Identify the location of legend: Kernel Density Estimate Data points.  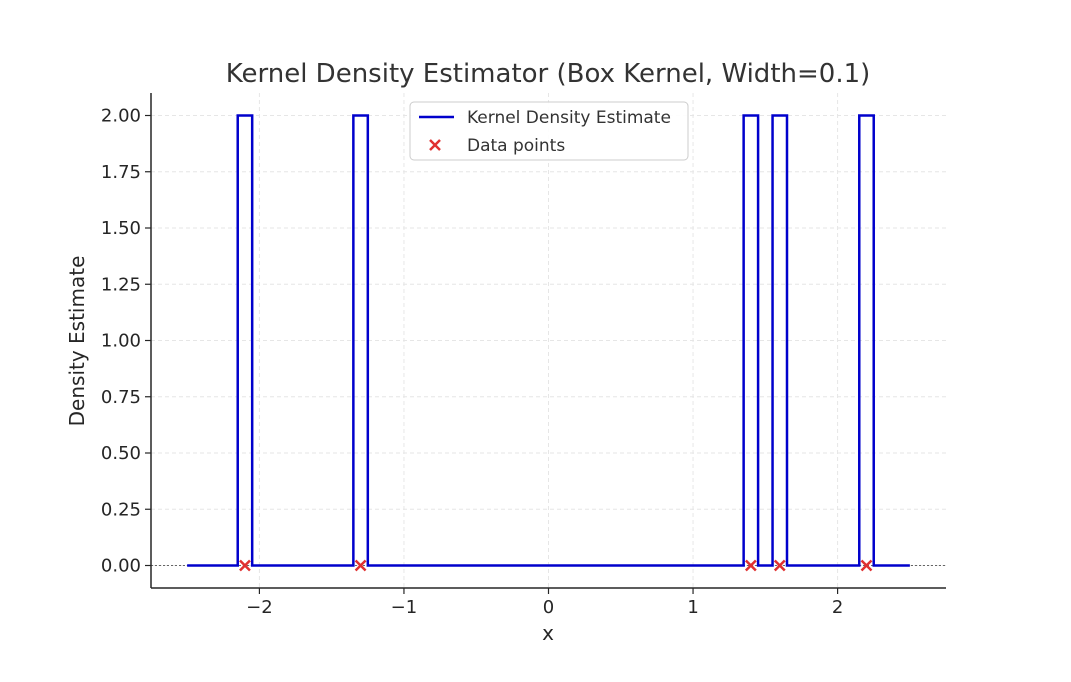
(549, 131).